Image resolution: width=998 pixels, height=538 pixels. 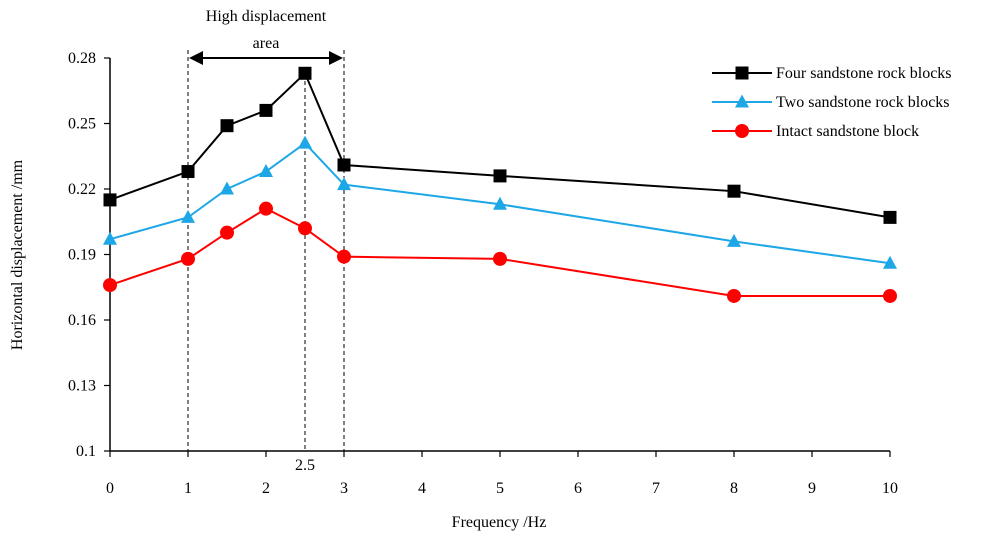 I want to click on x-tick-label: 1, so click(x=188, y=488).